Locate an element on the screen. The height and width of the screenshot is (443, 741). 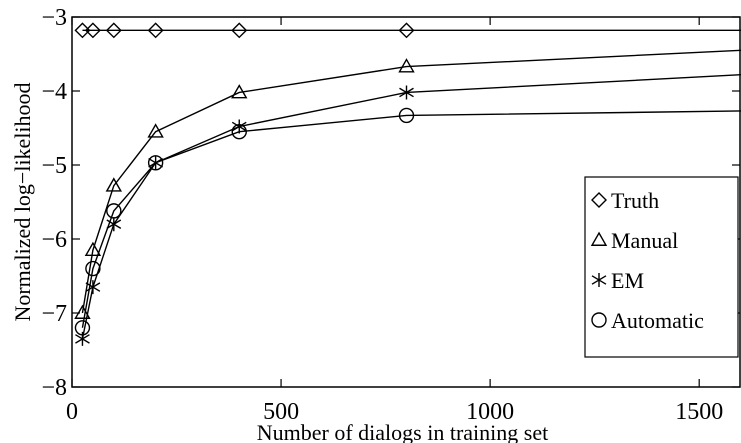
legend-label-automatic: Automatic is located at coordinates (657, 320).